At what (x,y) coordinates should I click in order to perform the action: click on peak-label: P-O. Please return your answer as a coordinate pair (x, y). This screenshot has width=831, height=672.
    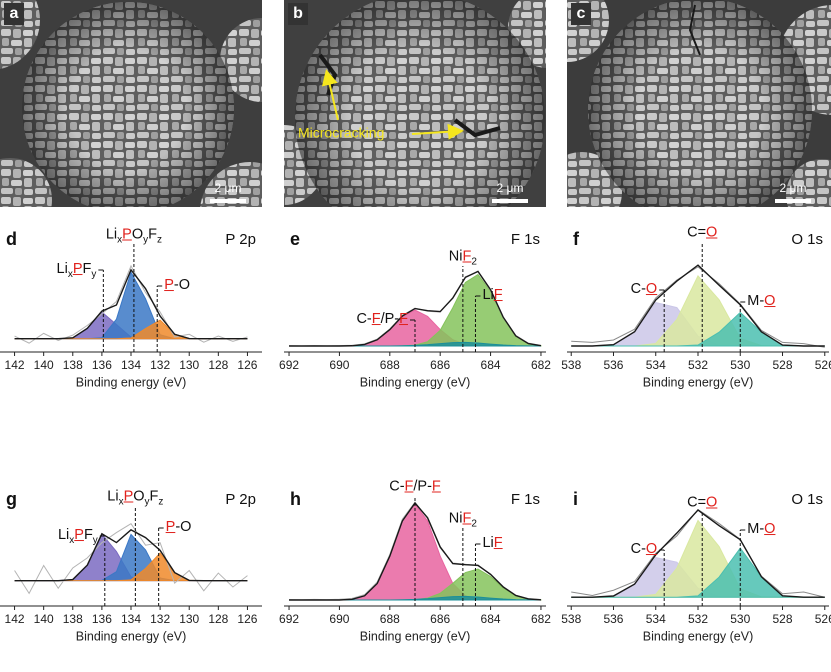
    Looking at the image, I should click on (177, 285).